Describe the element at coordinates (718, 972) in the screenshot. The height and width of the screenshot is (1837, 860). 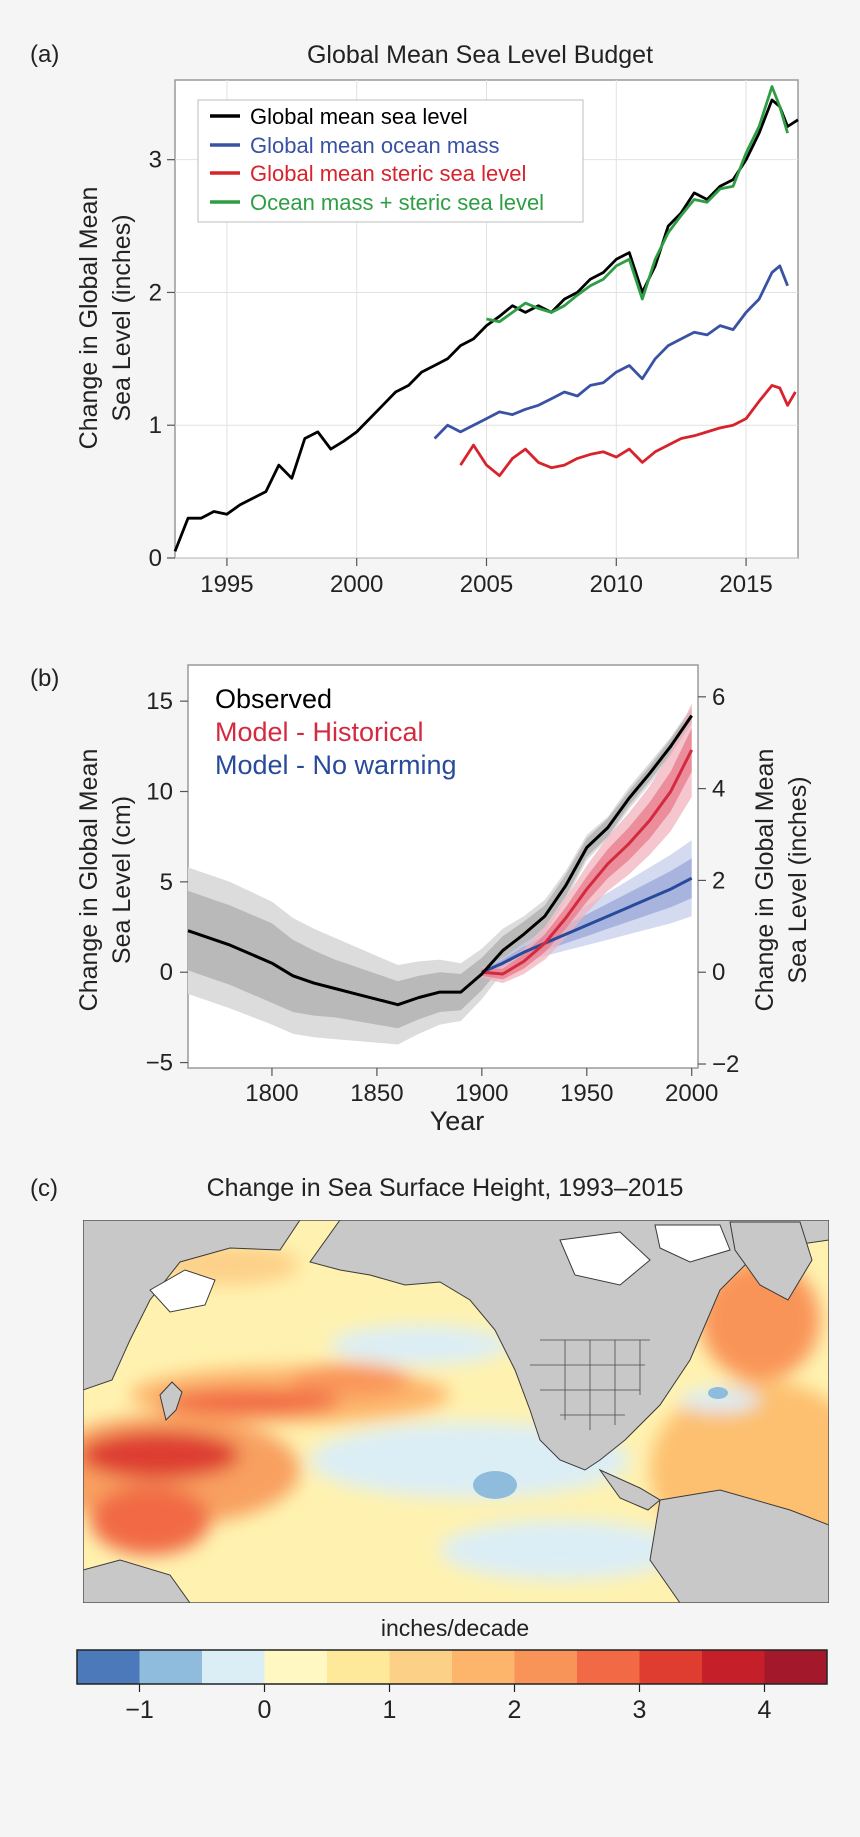
I see `panel-b-ytick-right-label-1: 0` at that location.